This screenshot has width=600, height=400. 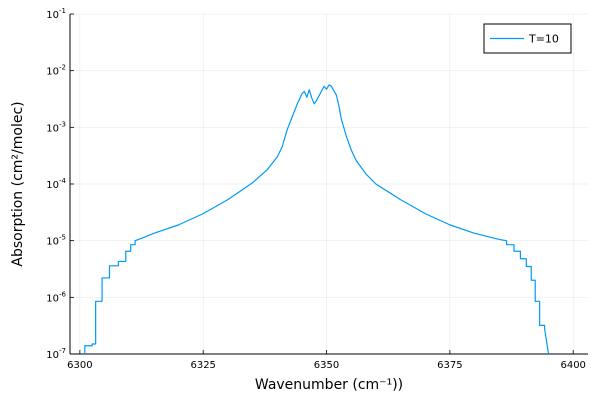 I want to click on y-tick-label: 10⁻², so click(x=56, y=71).